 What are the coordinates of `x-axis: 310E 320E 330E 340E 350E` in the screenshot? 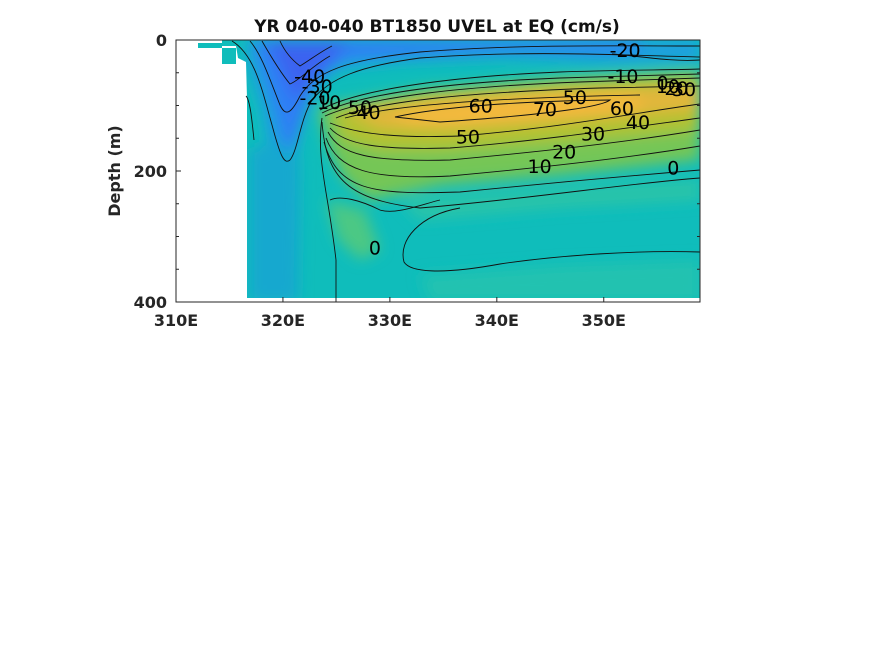 It's located at (390, 313).